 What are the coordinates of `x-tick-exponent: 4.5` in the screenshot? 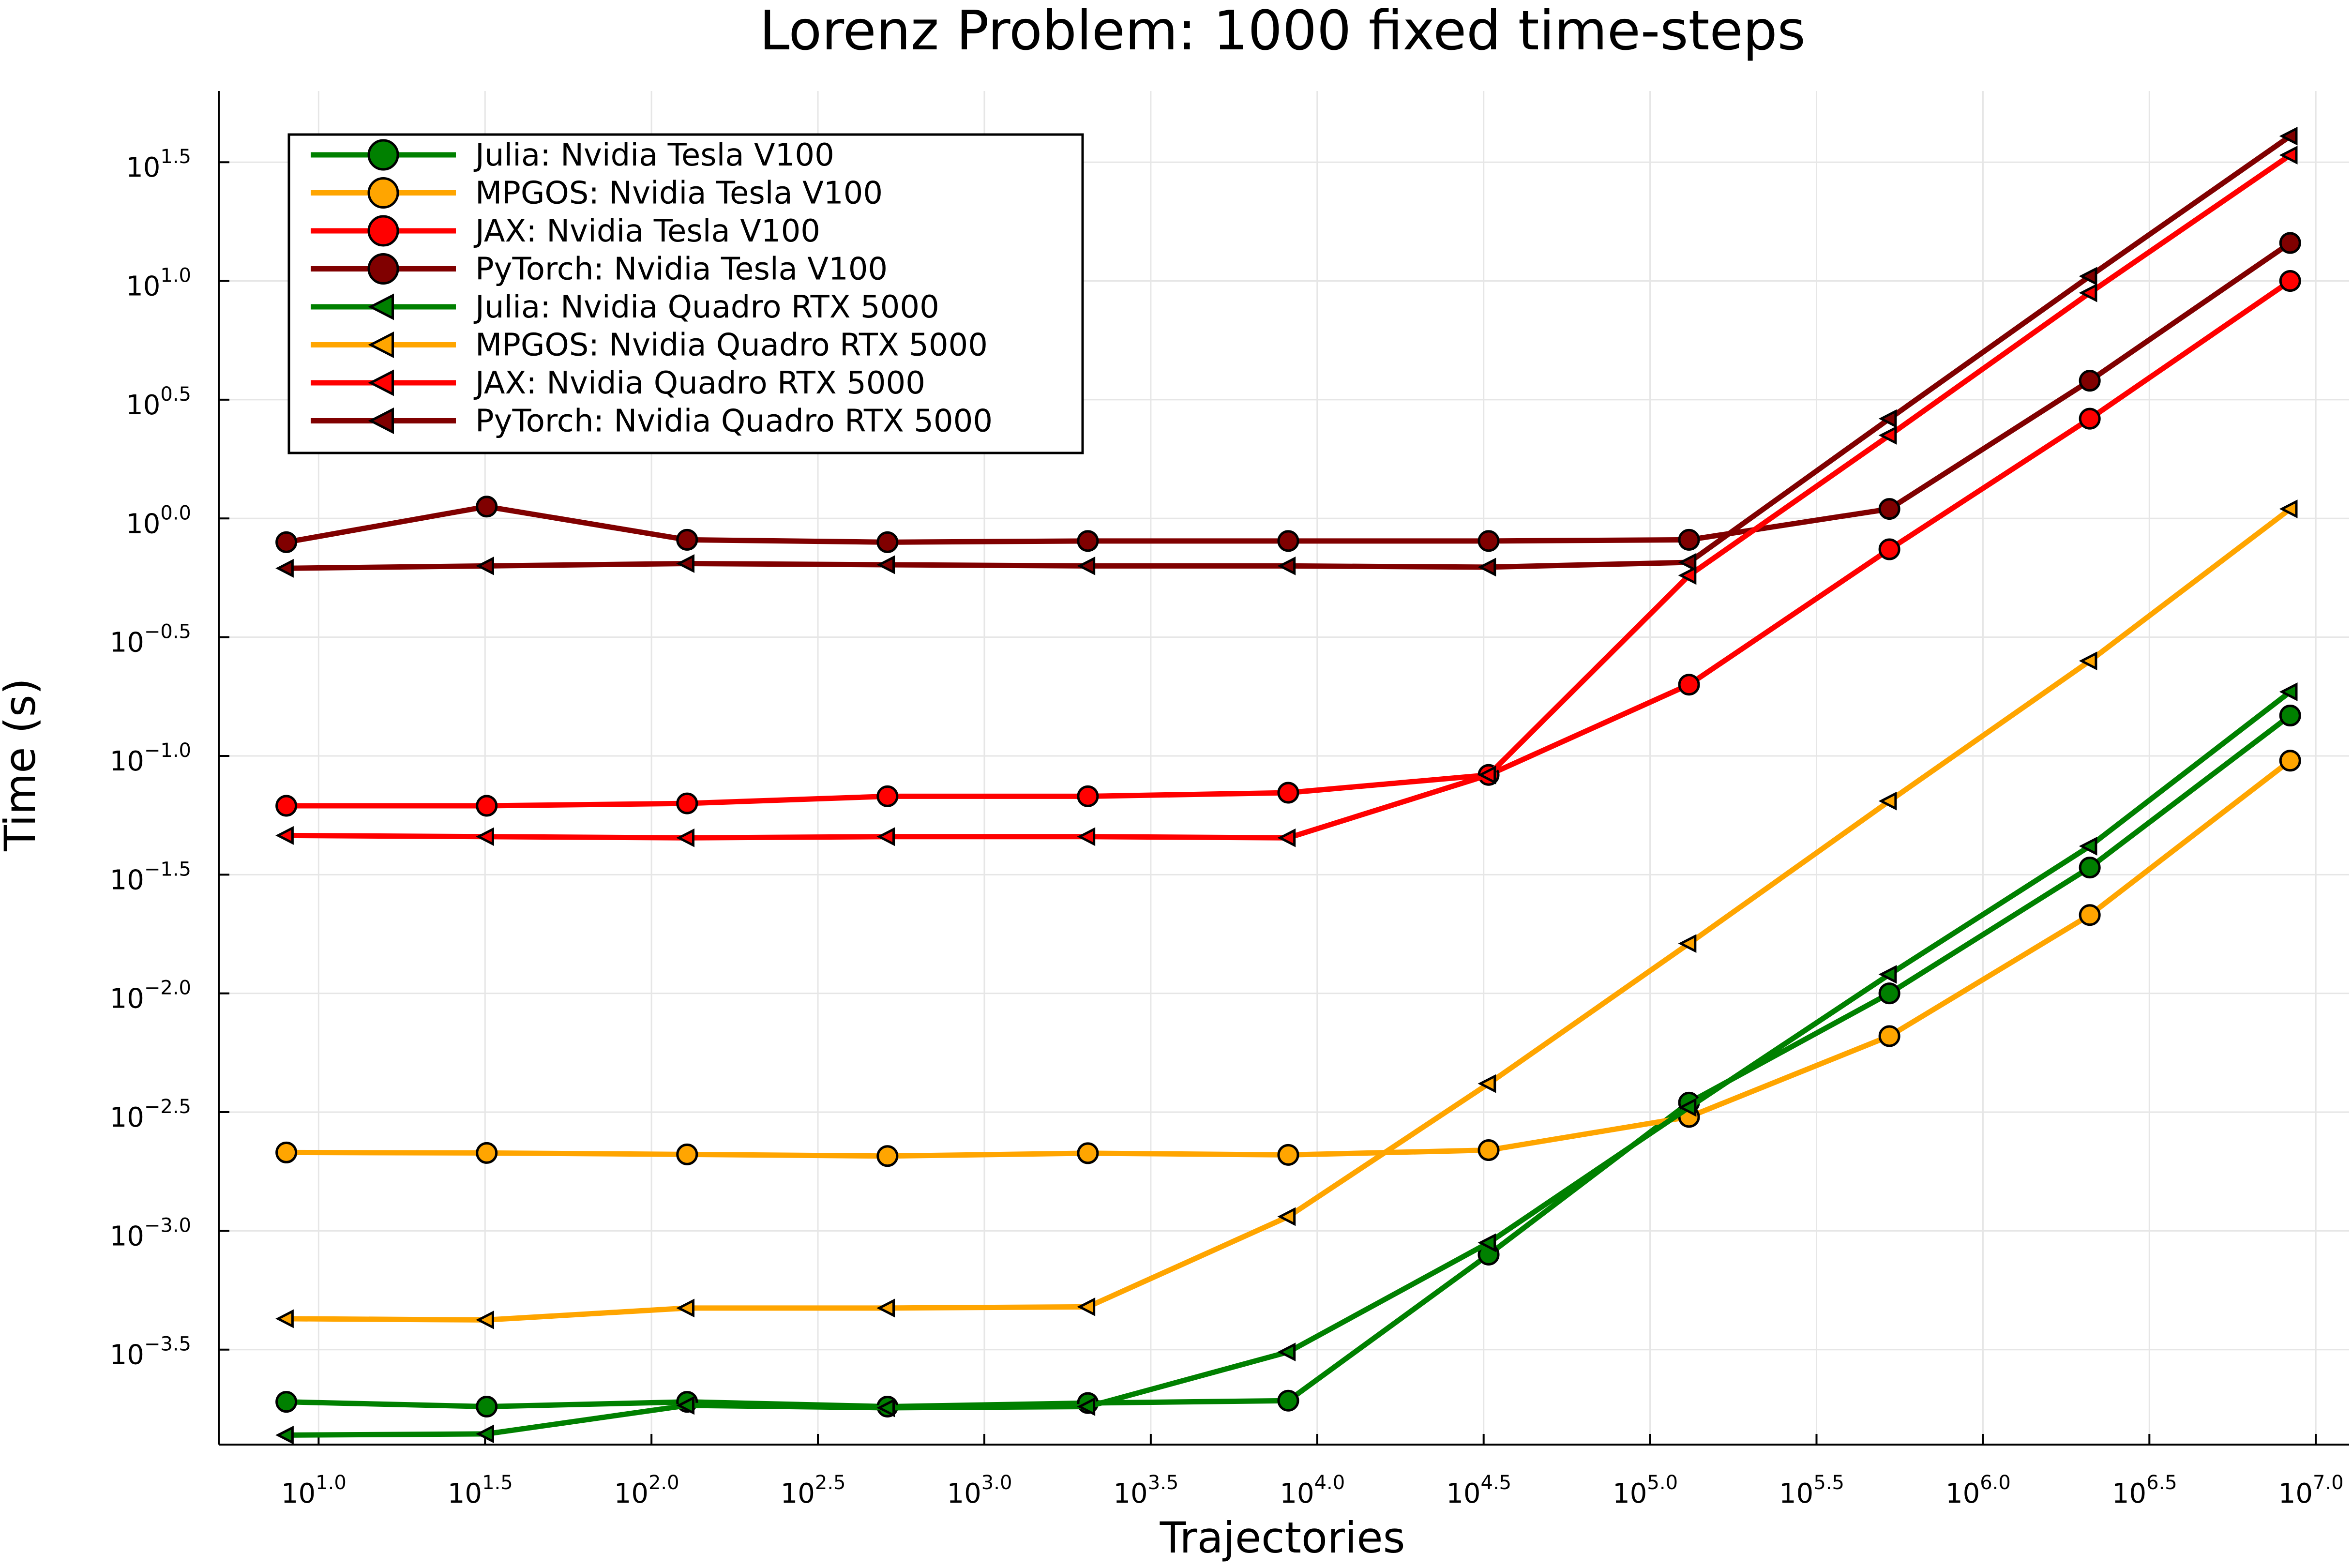 It's located at (1496, 1483).